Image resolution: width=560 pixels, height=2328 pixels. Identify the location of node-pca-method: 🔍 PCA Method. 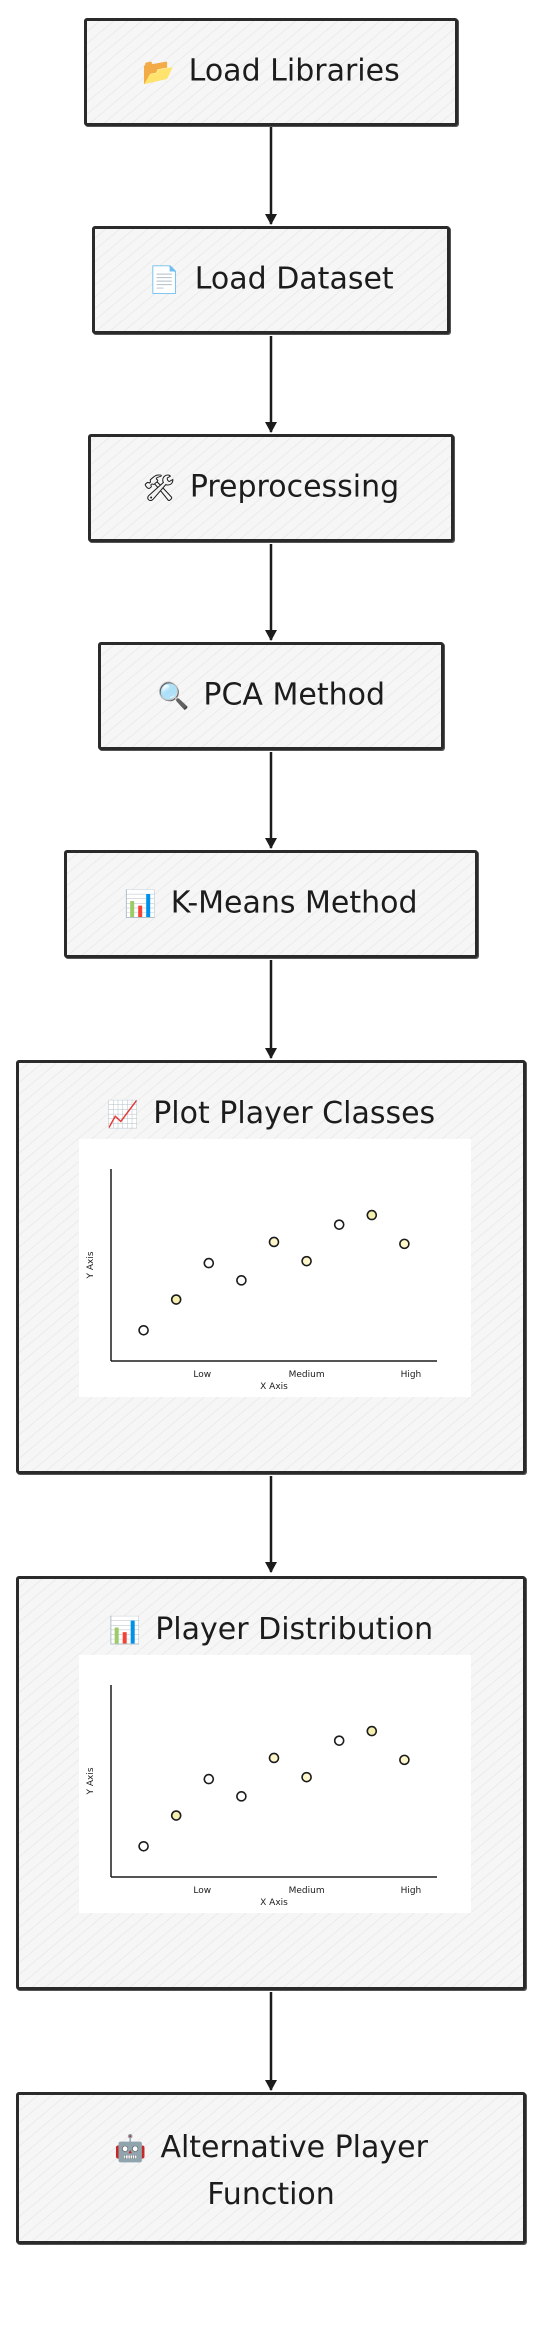
(271, 696).